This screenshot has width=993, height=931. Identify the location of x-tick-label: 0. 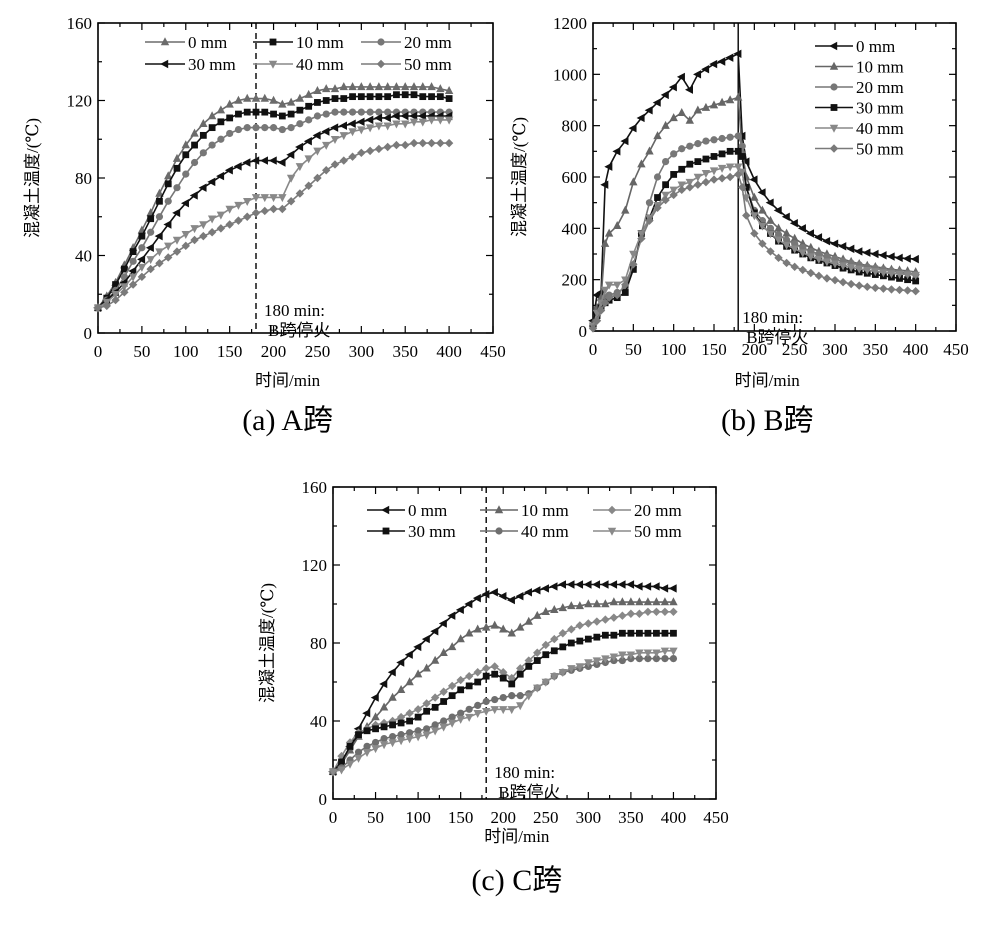
(593, 349).